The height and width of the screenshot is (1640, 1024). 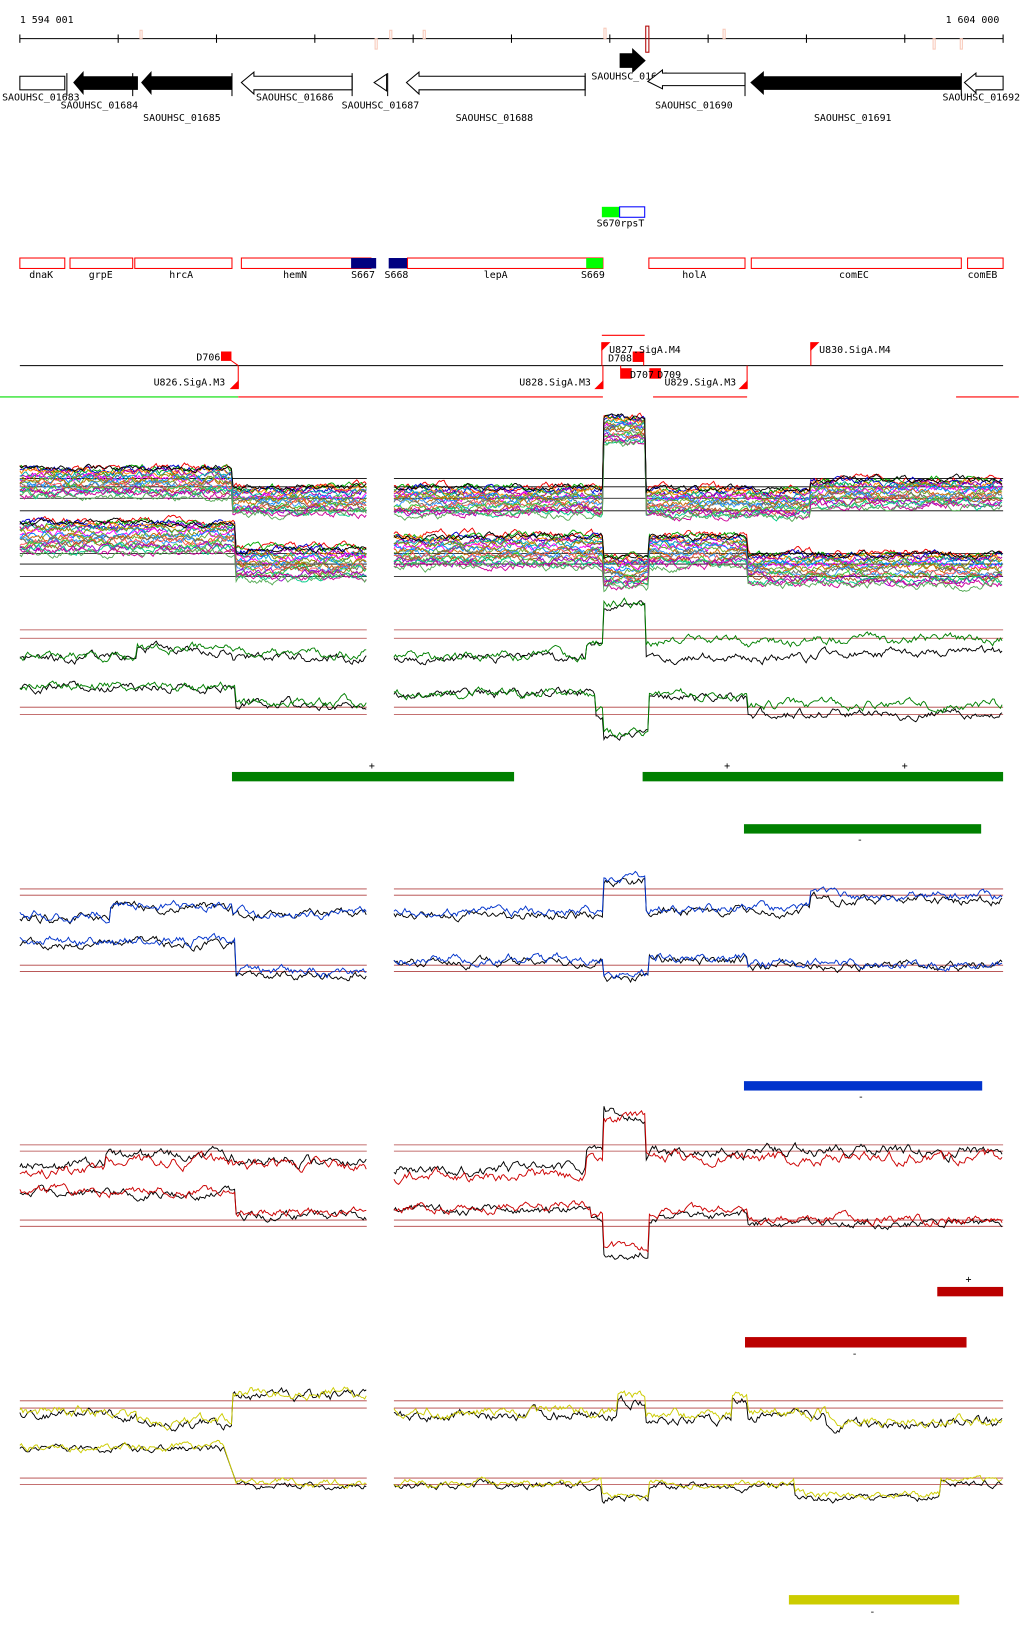 What do you see at coordinates (47, 20) in the screenshot?
I see `scale-start-label: 1 594 001` at bounding box center [47, 20].